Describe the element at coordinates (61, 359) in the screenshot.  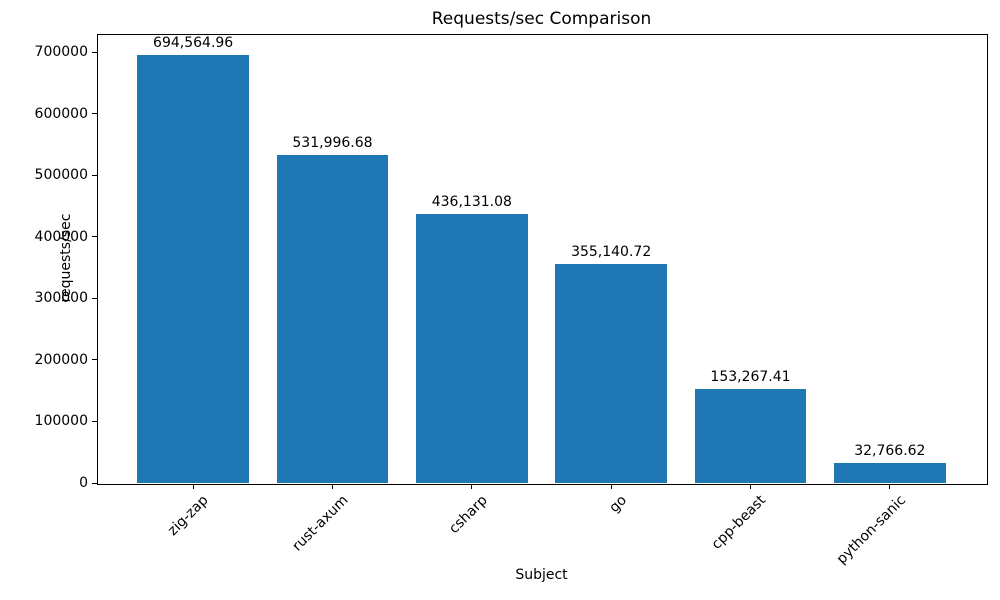
I see `y-tick-label: 200000` at that location.